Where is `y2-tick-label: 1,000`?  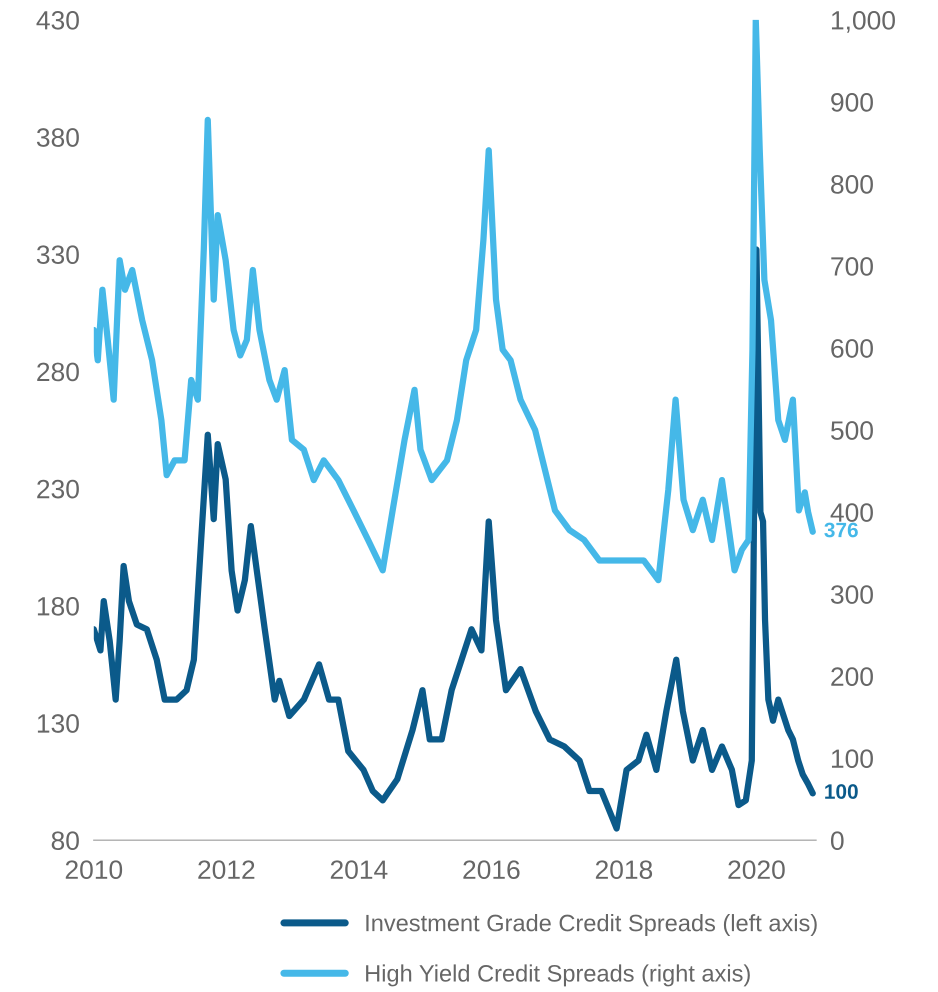
y2-tick-label: 1,000 is located at coordinates (863, 21).